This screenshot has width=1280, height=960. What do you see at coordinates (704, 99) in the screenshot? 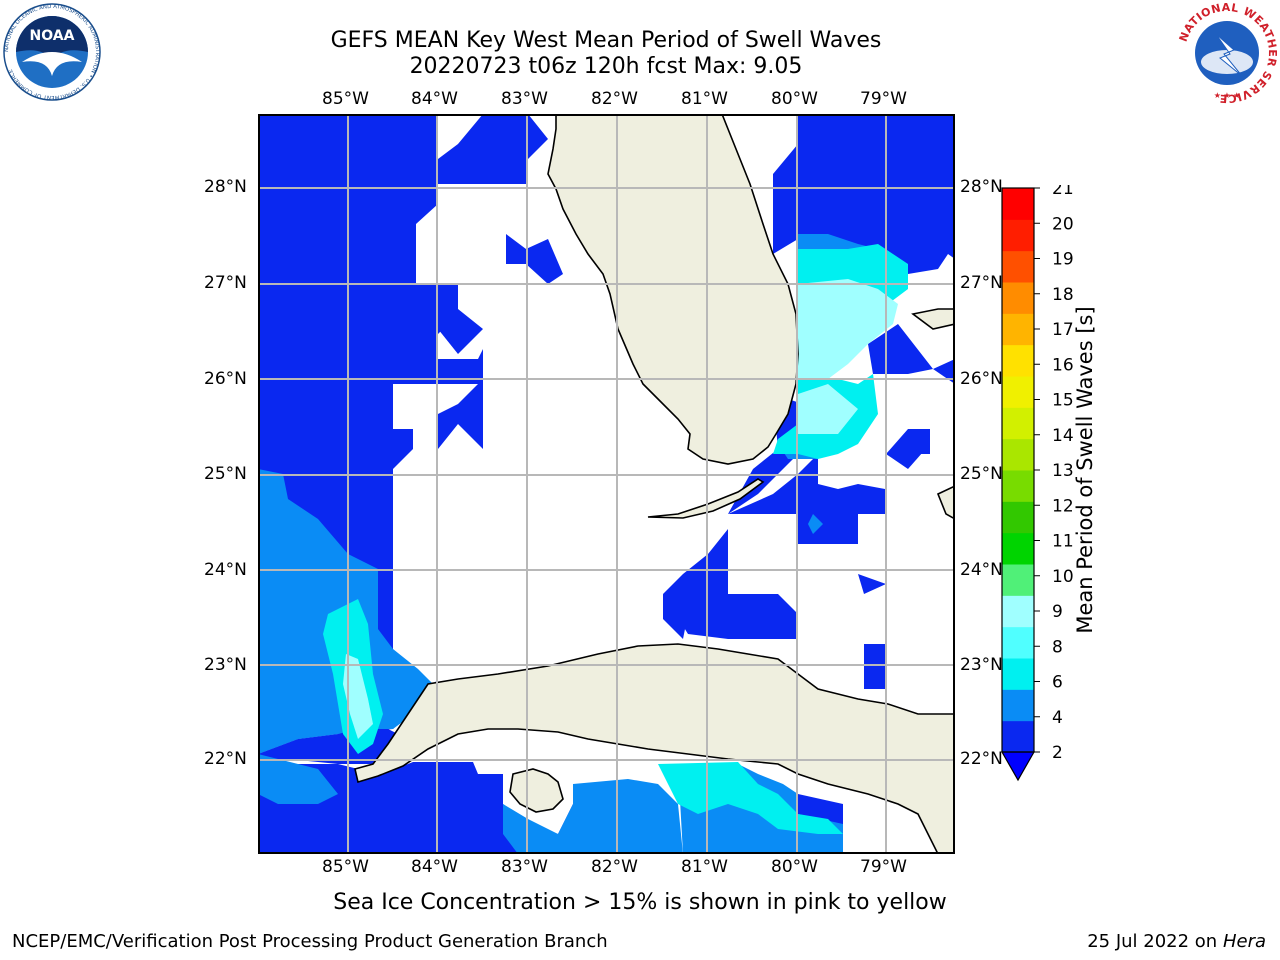
I see `lon-label-top: 81°W` at bounding box center [704, 99].